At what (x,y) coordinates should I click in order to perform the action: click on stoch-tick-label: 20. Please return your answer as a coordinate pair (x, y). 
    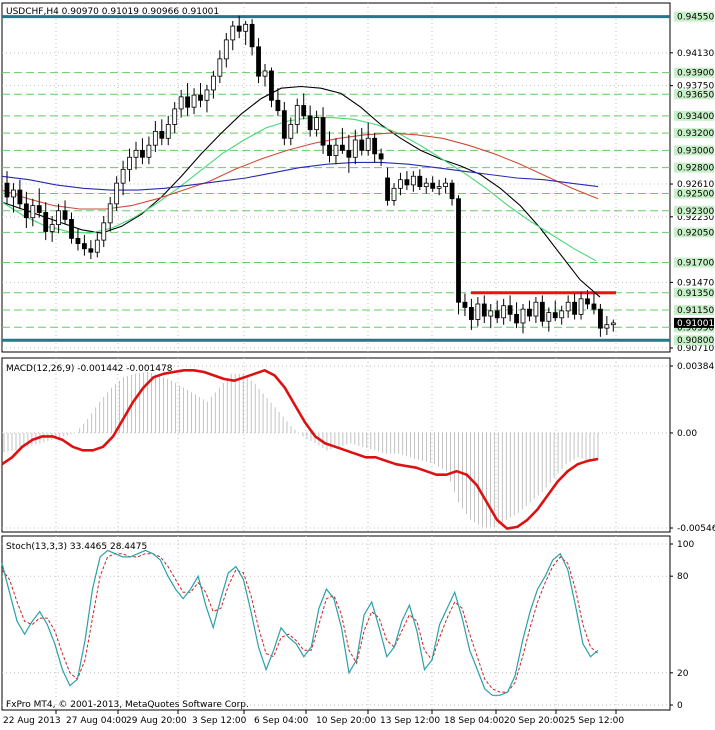
    Looking at the image, I should click on (683, 674).